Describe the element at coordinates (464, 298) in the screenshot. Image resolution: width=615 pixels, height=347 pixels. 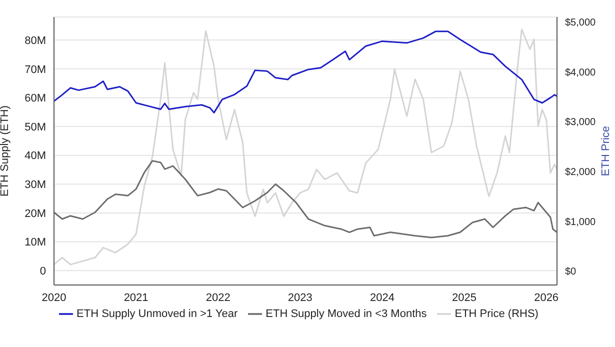
I see `x-tick-label: 2025` at that location.